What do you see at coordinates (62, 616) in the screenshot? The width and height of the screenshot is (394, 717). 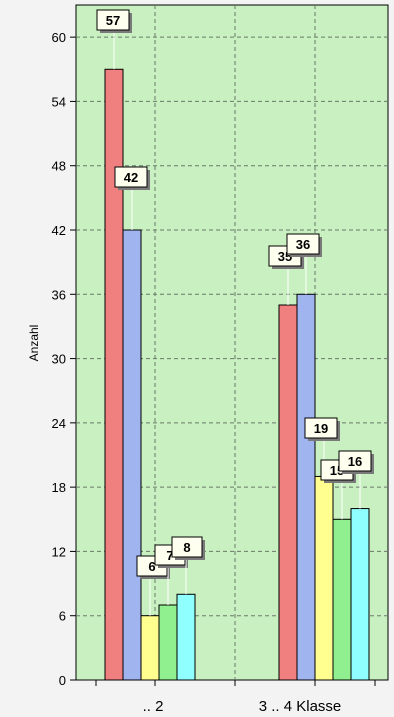 I see `y-tick-label: 6` at bounding box center [62, 616].